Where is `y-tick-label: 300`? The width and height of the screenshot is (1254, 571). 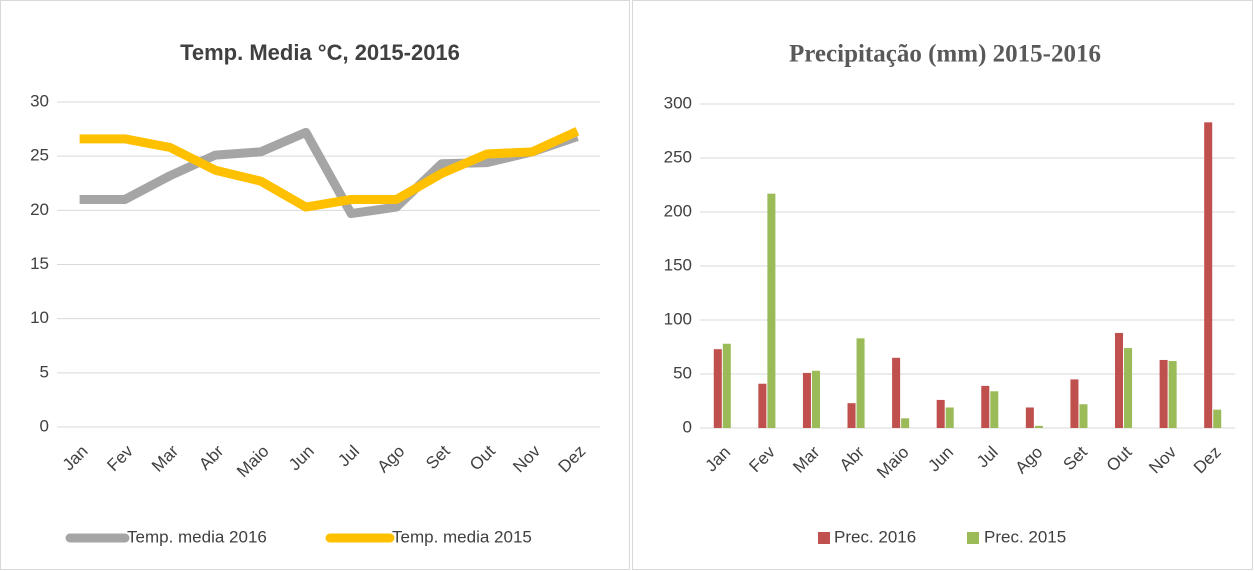 y-tick-label: 300 is located at coordinates (678, 102).